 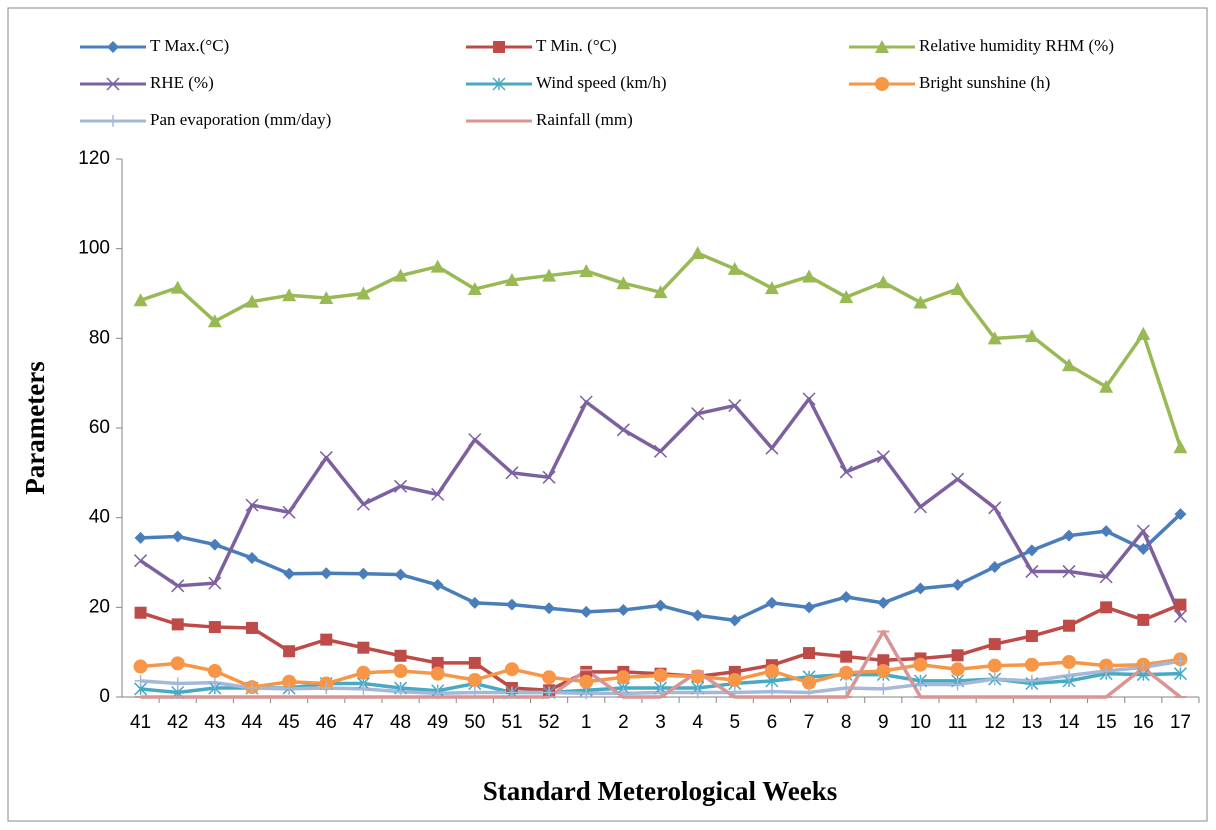 I want to click on x-tick-label: 48, so click(x=400, y=722).